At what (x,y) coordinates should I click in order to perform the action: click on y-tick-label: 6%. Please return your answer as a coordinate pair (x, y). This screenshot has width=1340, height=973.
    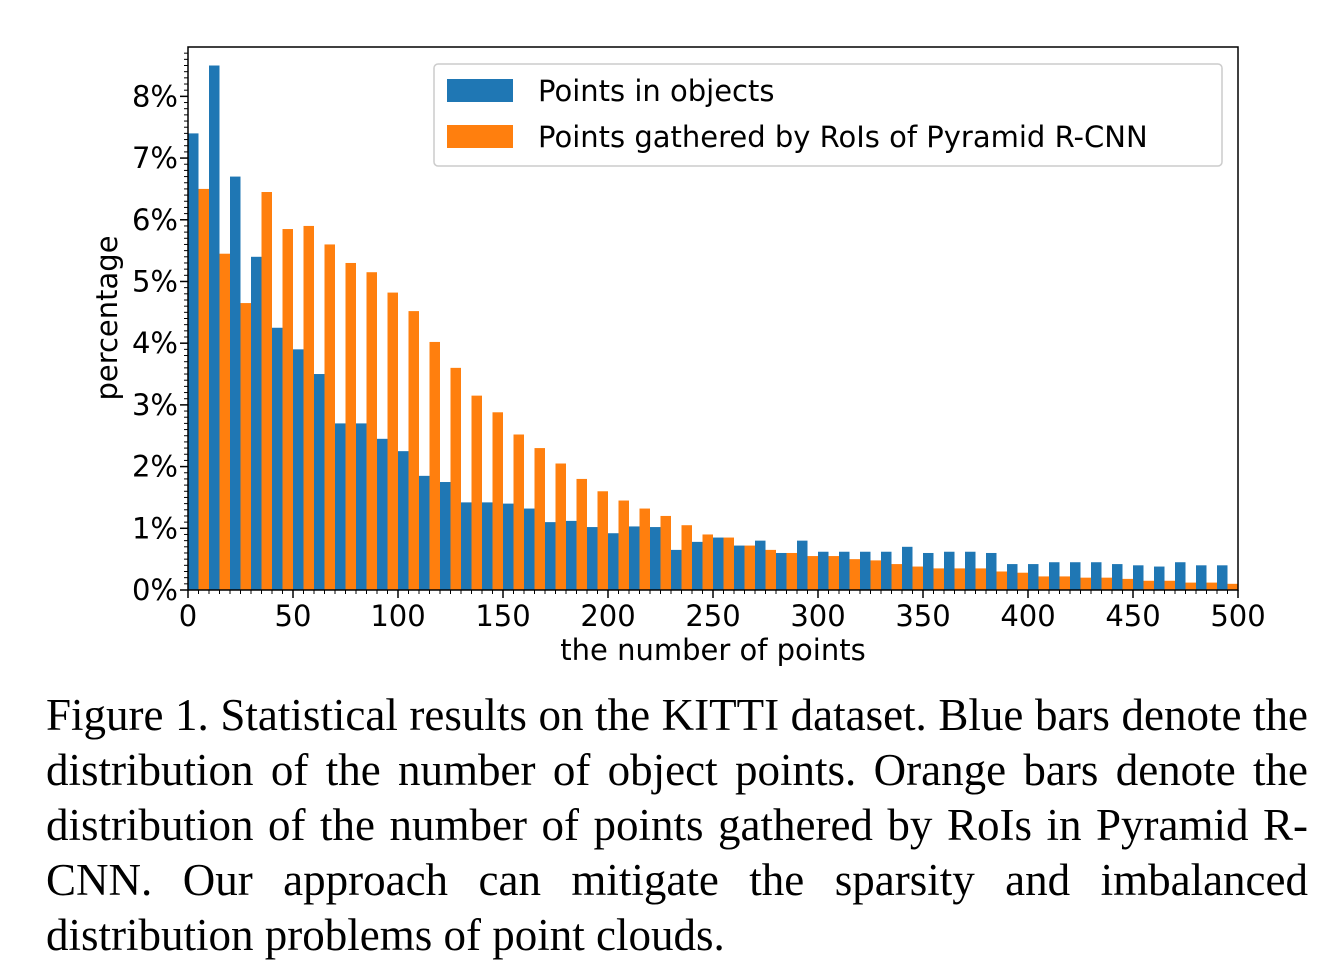
    Looking at the image, I should click on (155, 220).